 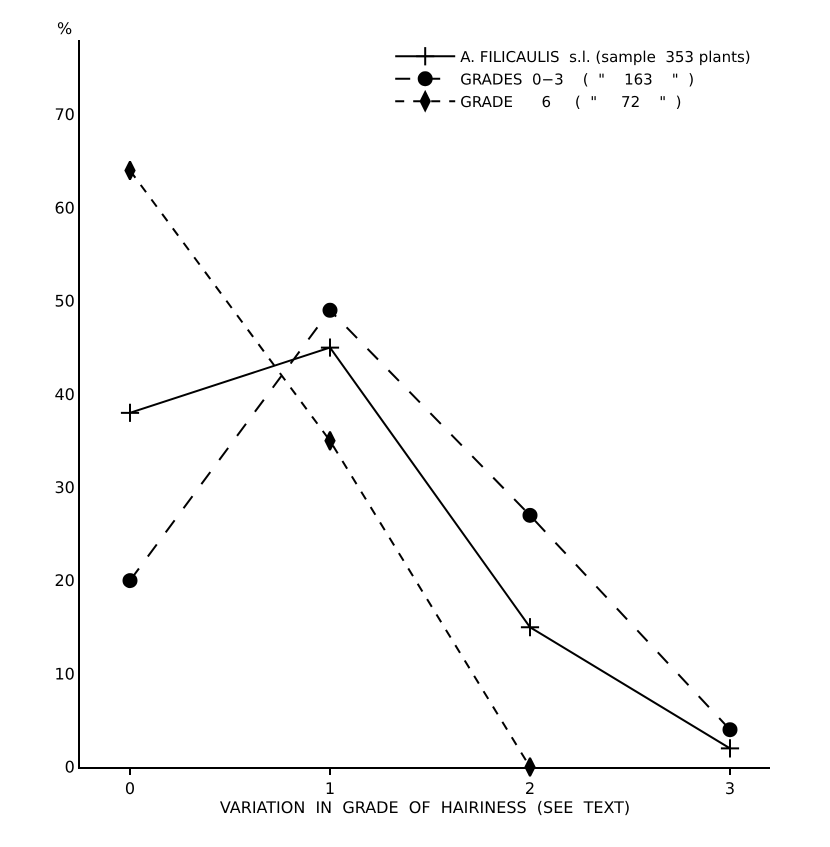 I want to click on x-tick-label: 2, so click(x=530, y=788).